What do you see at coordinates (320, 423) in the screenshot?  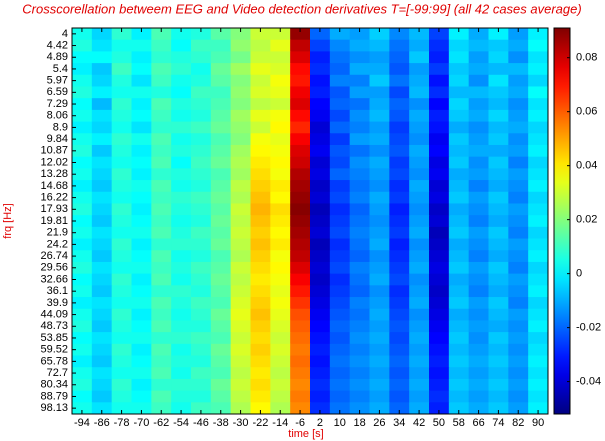 I see `x-tick-label: 2` at bounding box center [320, 423].